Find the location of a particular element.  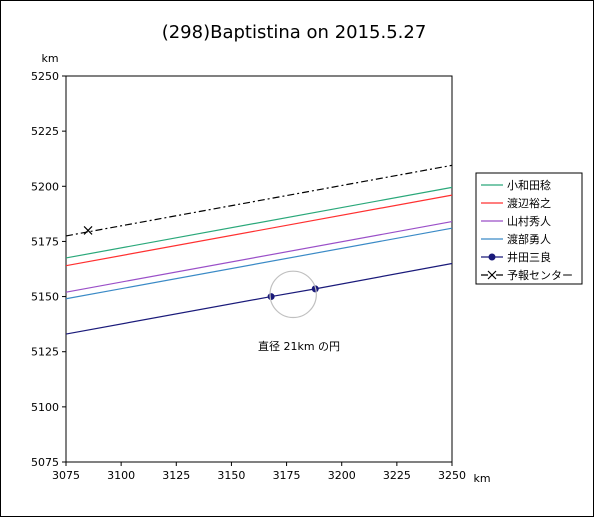

y-axis-unit-label: km is located at coordinates (49, 58).